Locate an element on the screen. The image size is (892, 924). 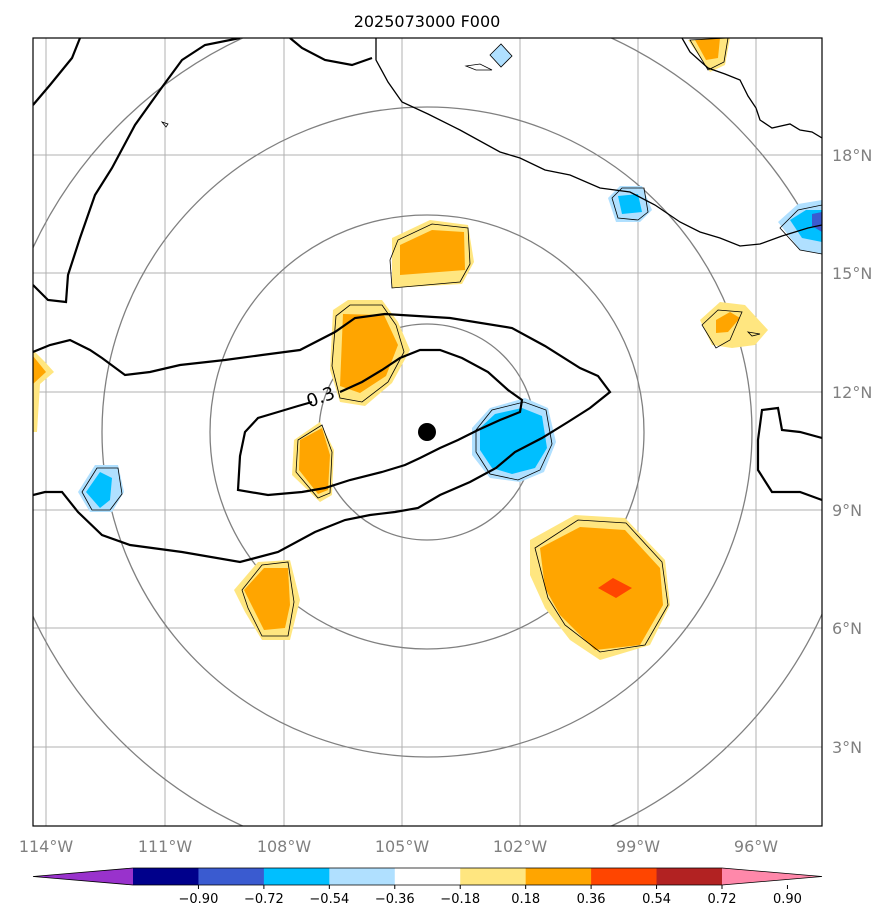
lon-tick-label: 108°W is located at coordinates (284, 846).